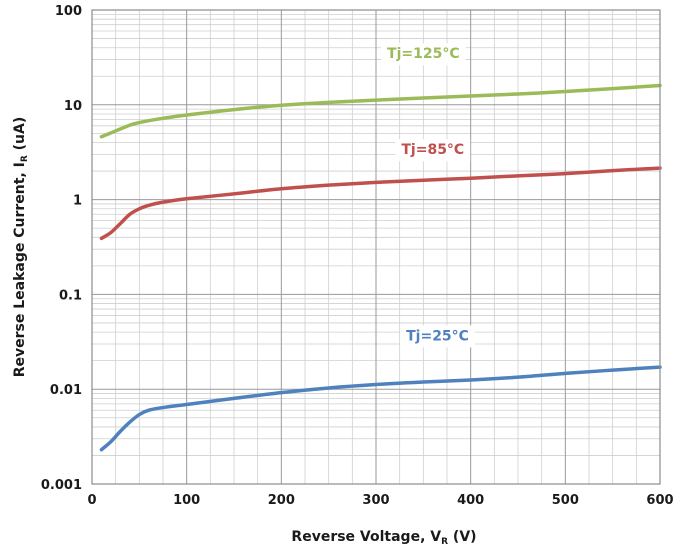 This screenshot has width=688, height=558. I want to click on x-tick-label: 100, so click(186, 500).